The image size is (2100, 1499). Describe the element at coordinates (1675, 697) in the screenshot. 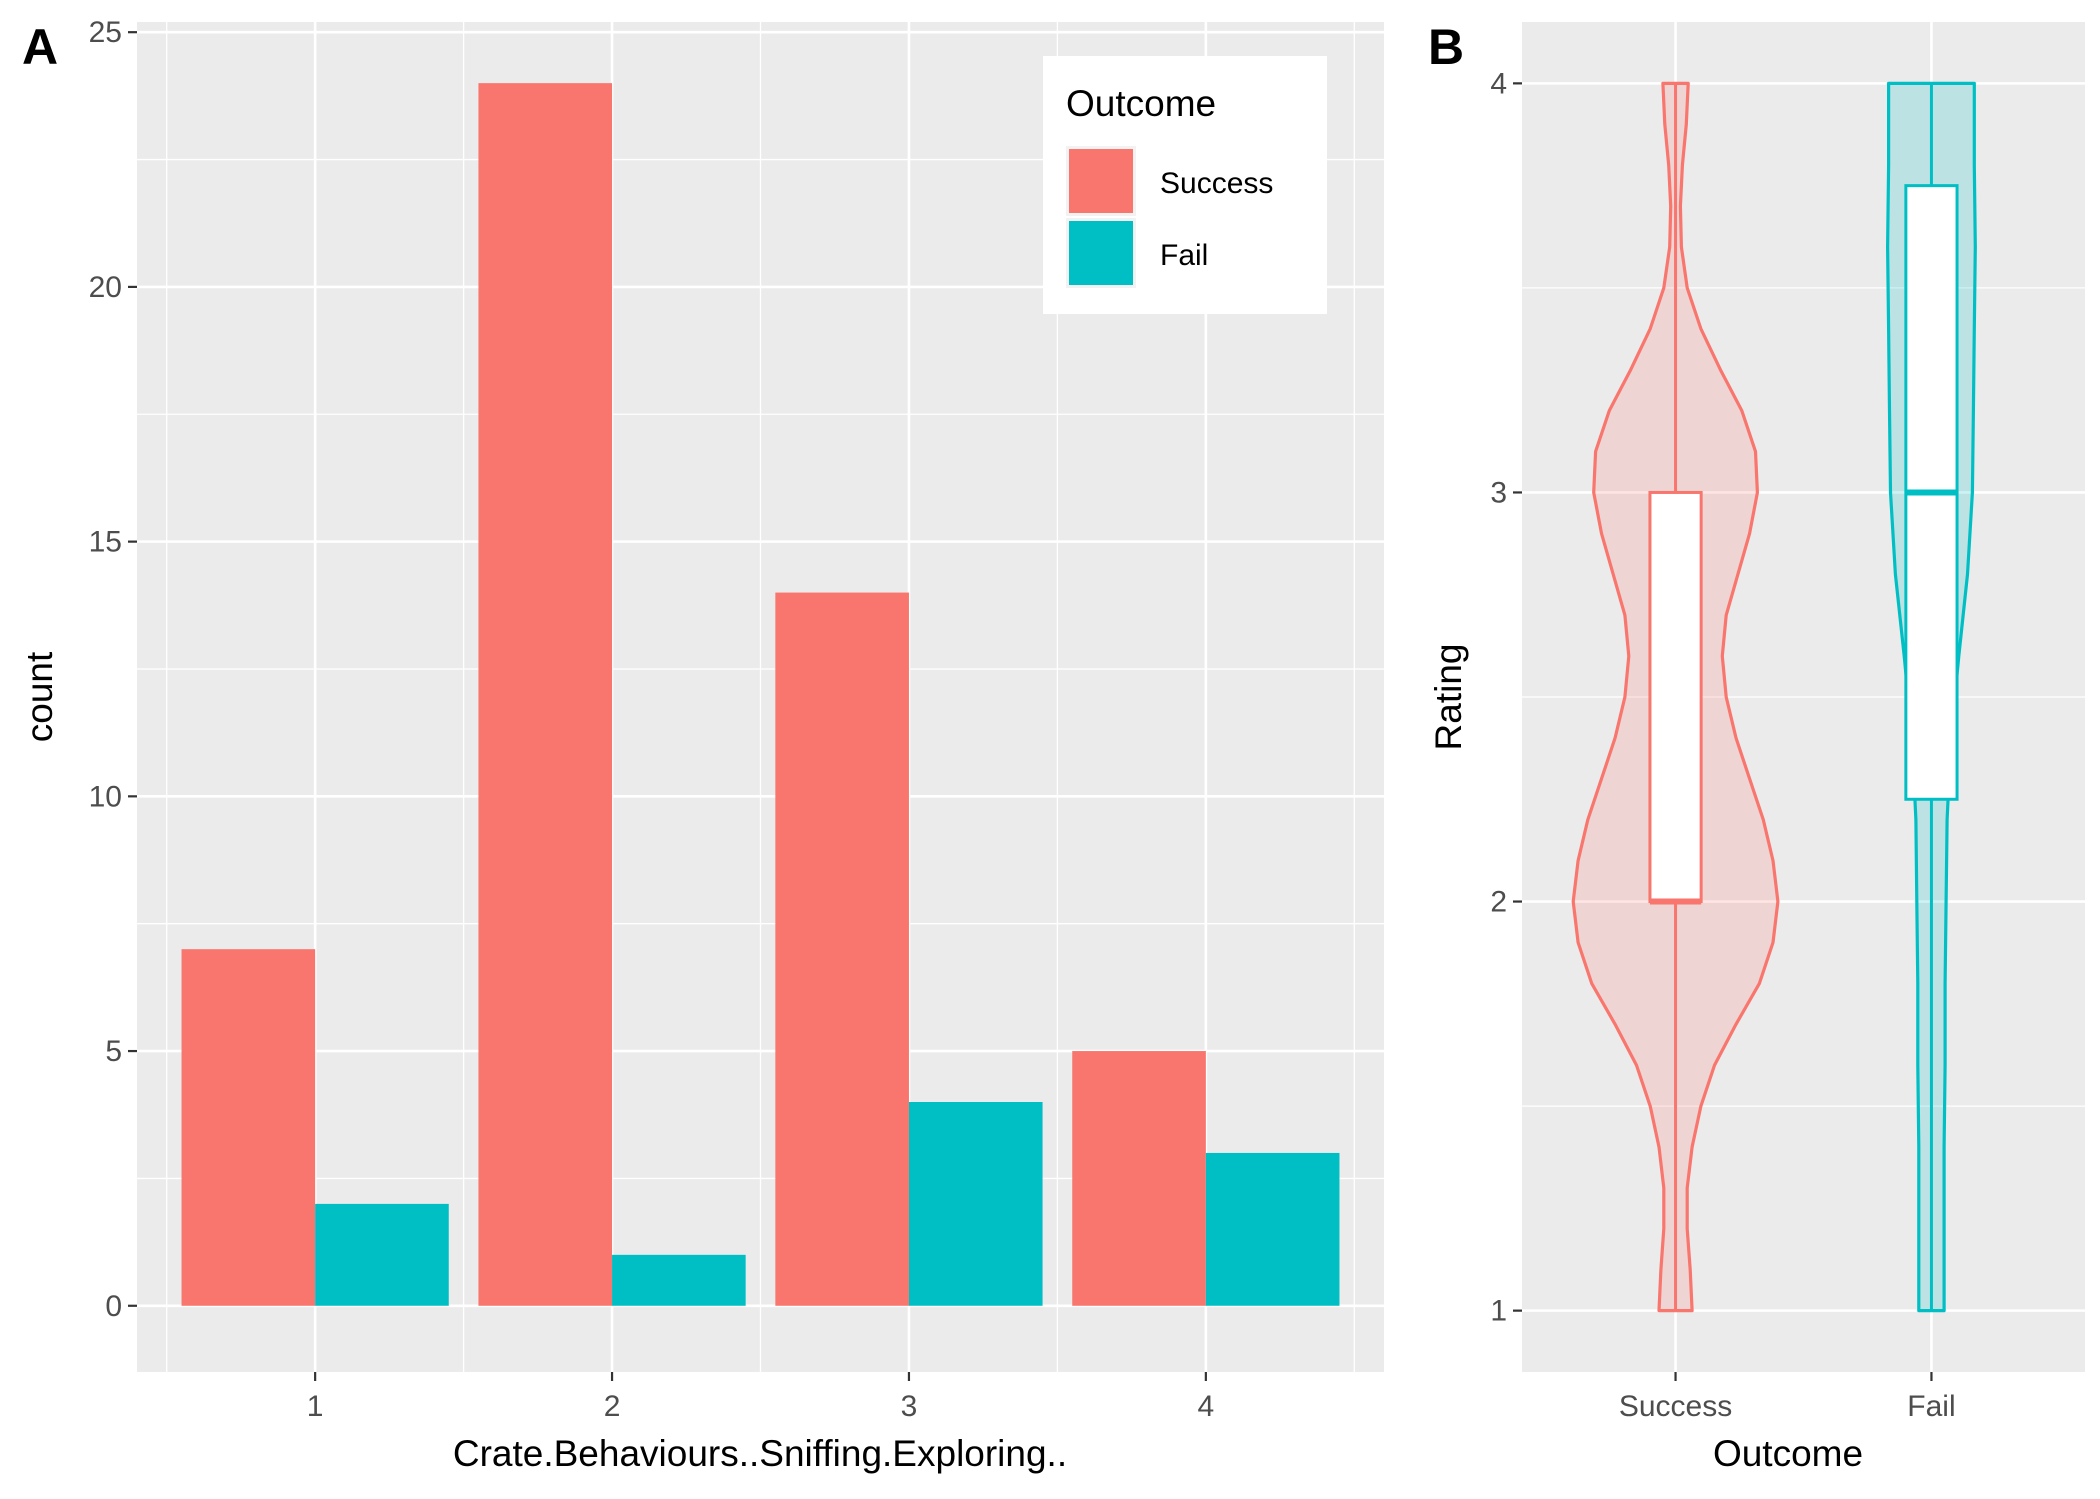

I see `box-success` at that location.